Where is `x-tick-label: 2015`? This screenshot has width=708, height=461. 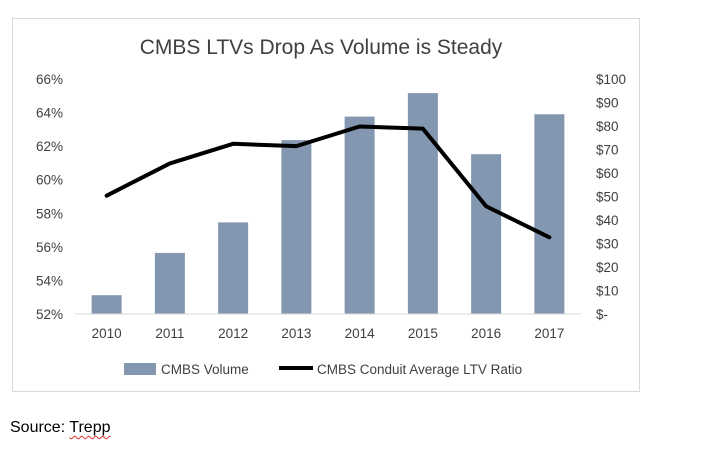 x-tick-label: 2015 is located at coordinates (423, 333).